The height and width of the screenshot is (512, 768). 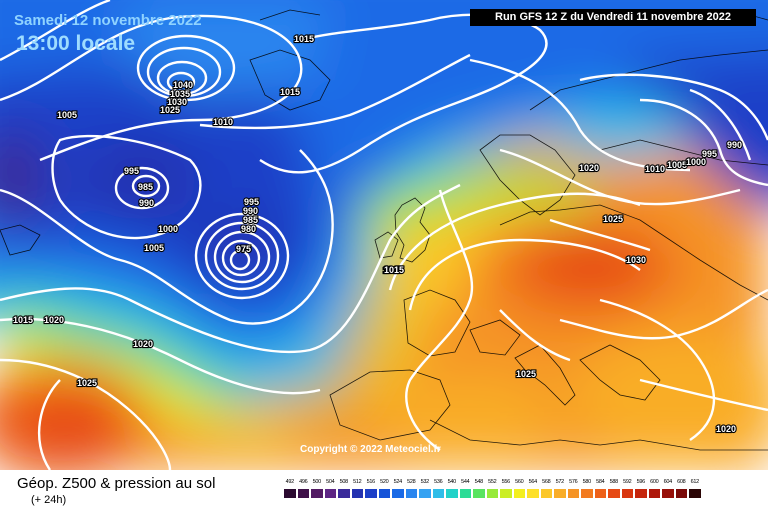 I want to click on legend-item: 532, so click(x=425, y=489).